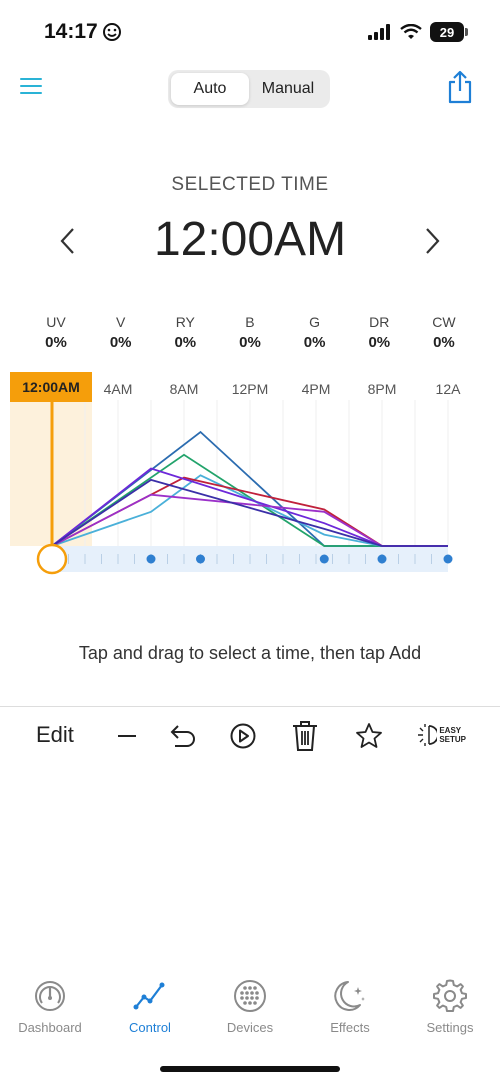 The image size is (500, 1080). What do you see at coordinates (250, 996) in the screenshot?
I see `devices-icon` at bounding box center [250, 996].